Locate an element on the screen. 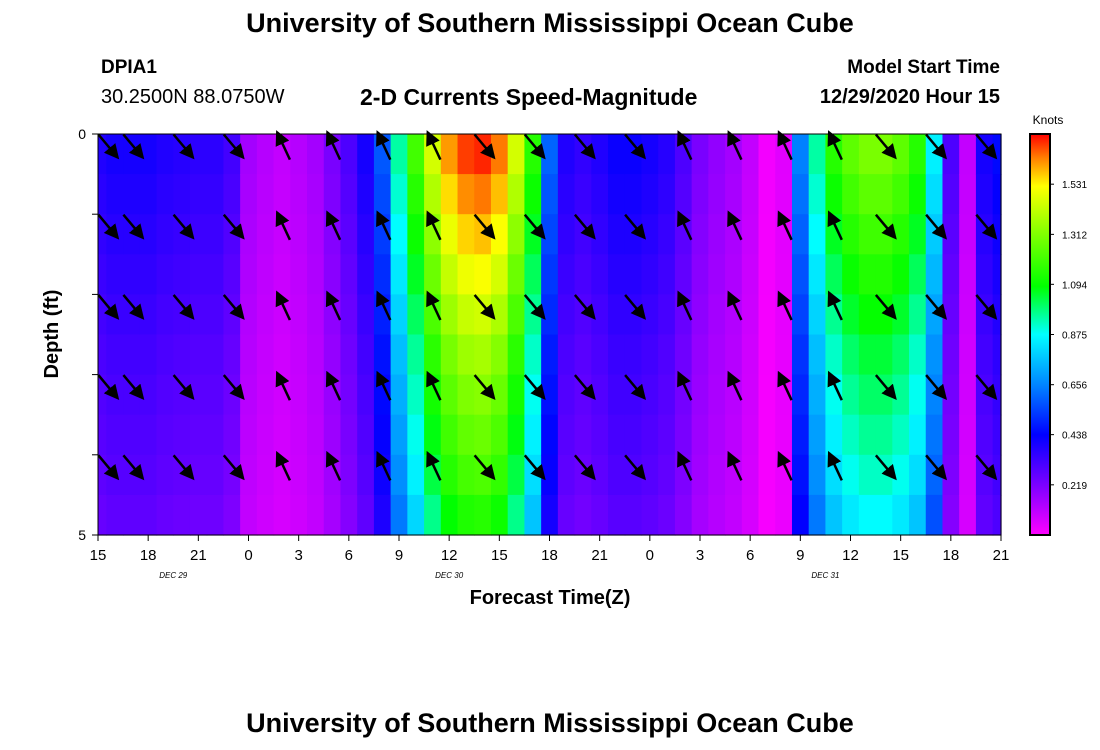 Image resolution: width=1100 pixels, height=750 pixels. x-tick-label: 0 is located at coordinates (650, 555).